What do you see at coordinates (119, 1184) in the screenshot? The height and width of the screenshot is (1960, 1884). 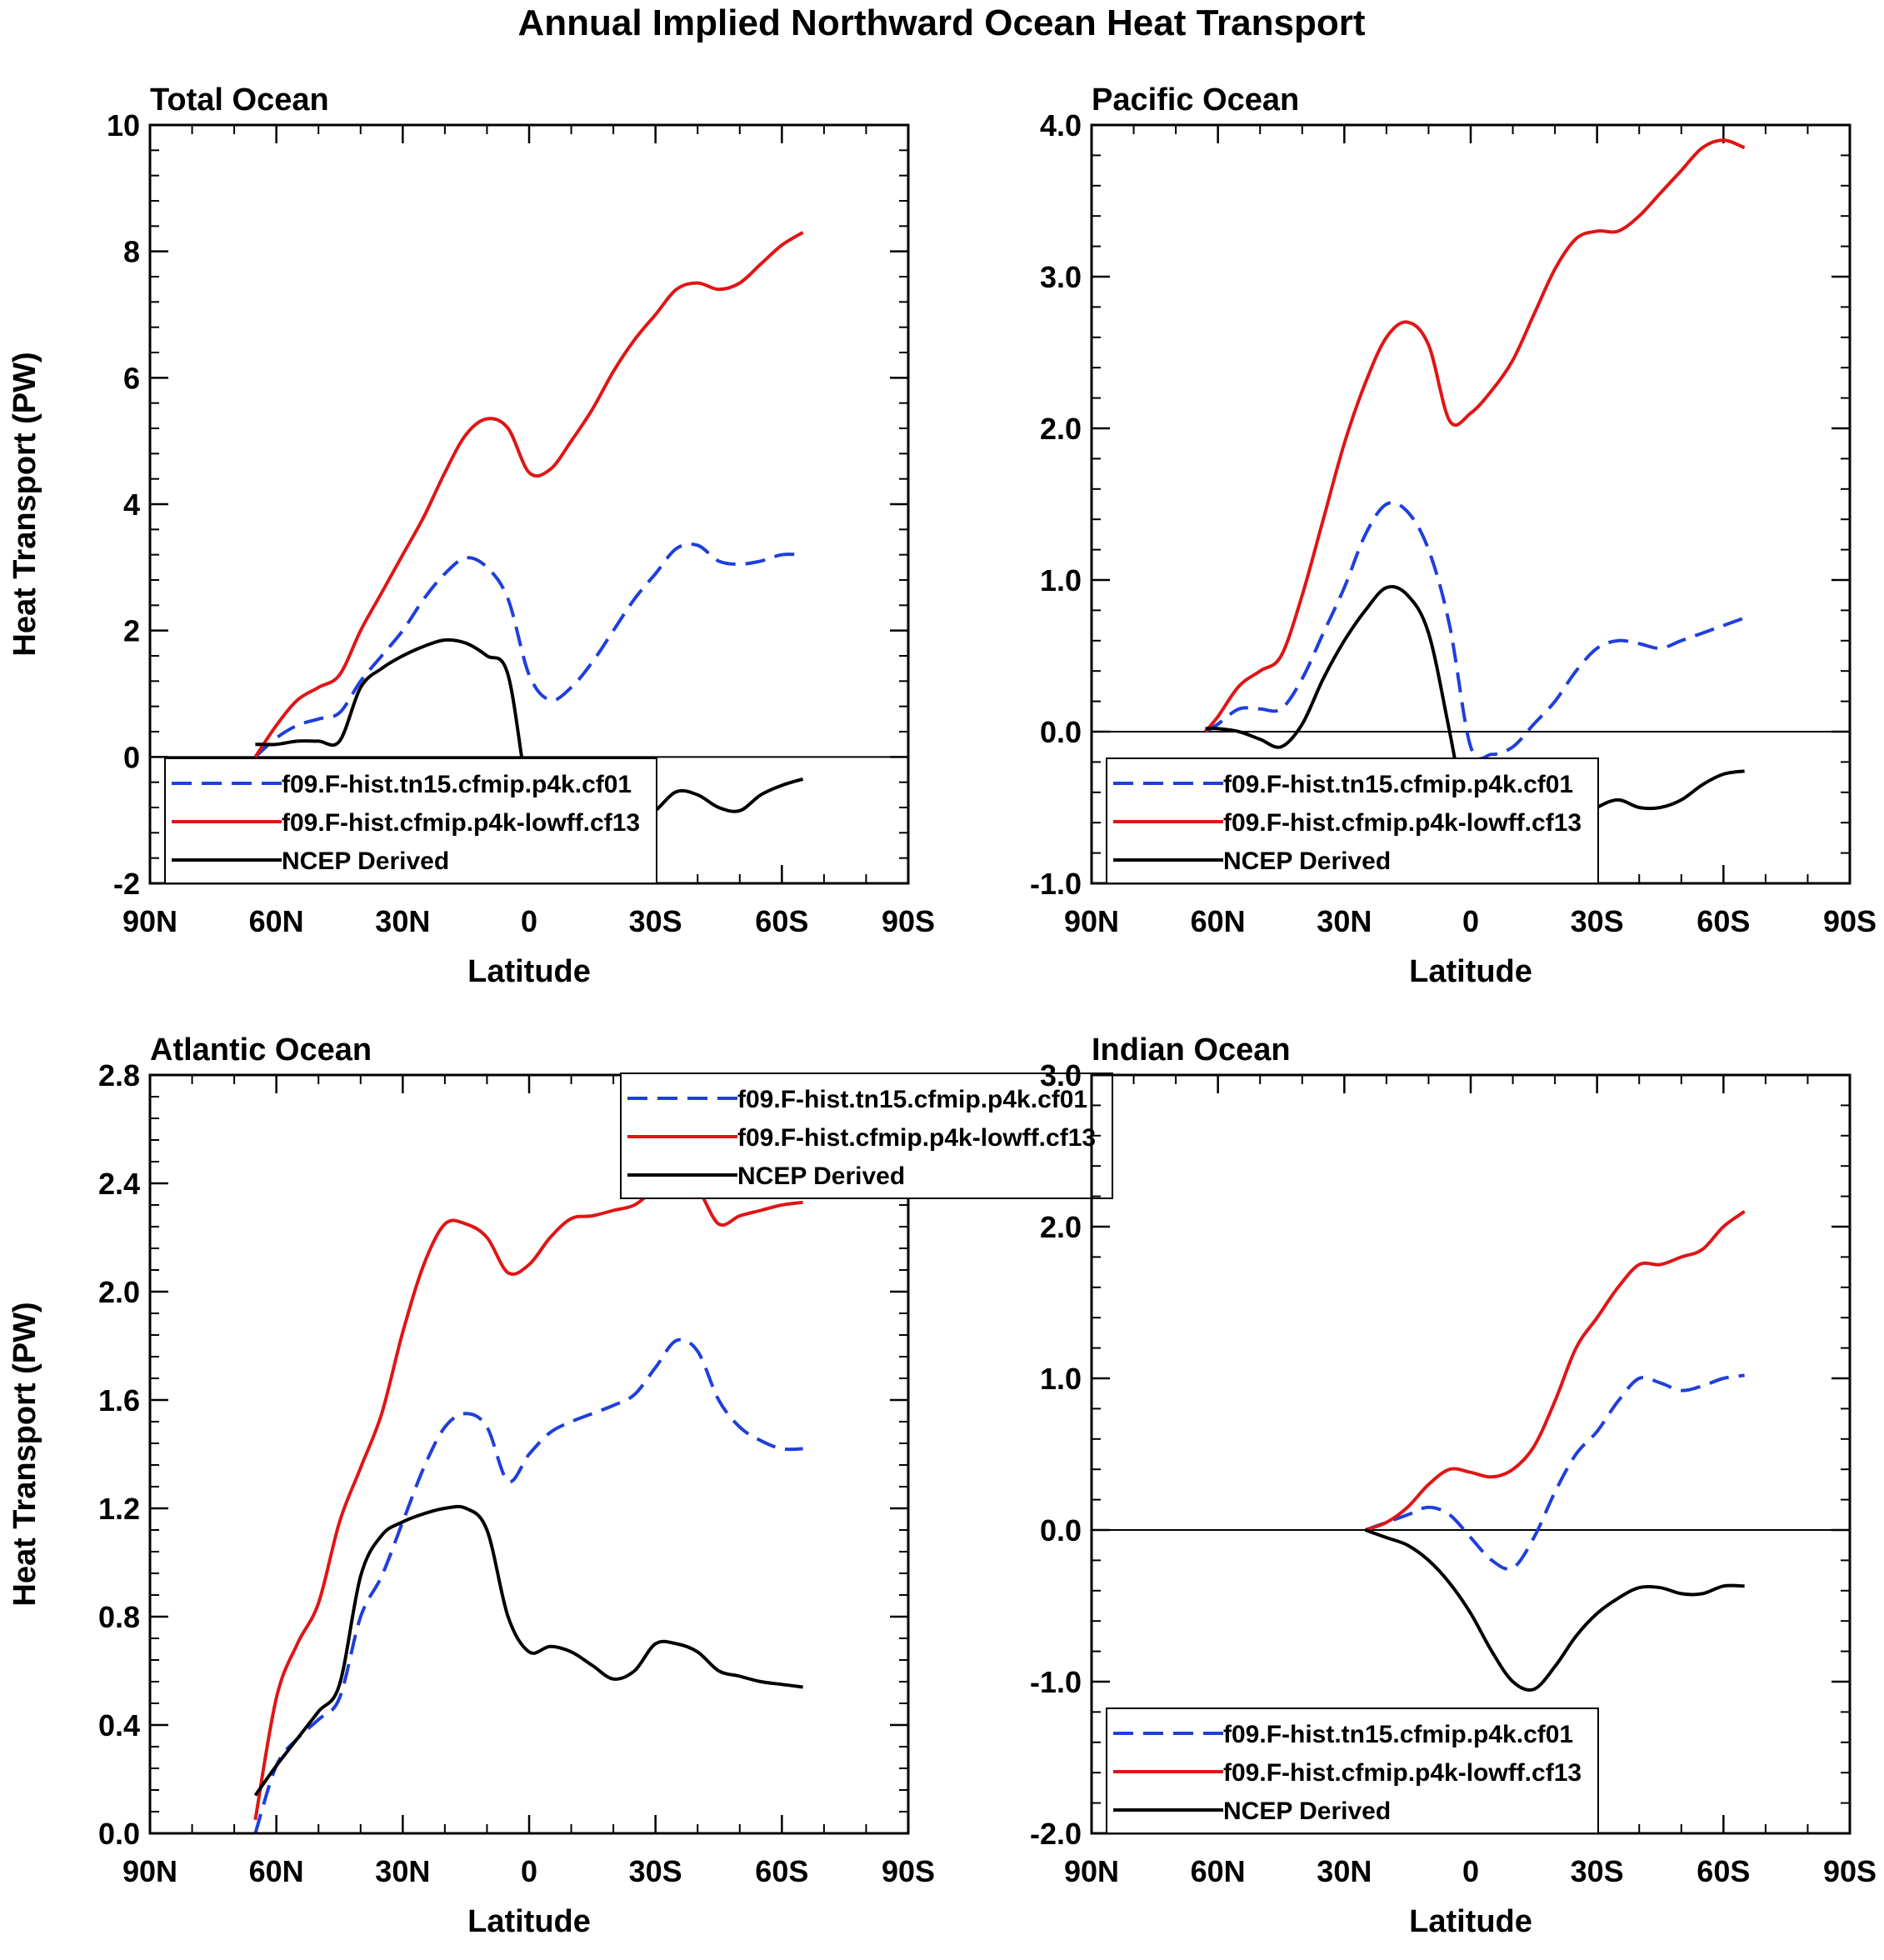 I see `y-tick-label: 2.4` at bounding box center [119, 1184].